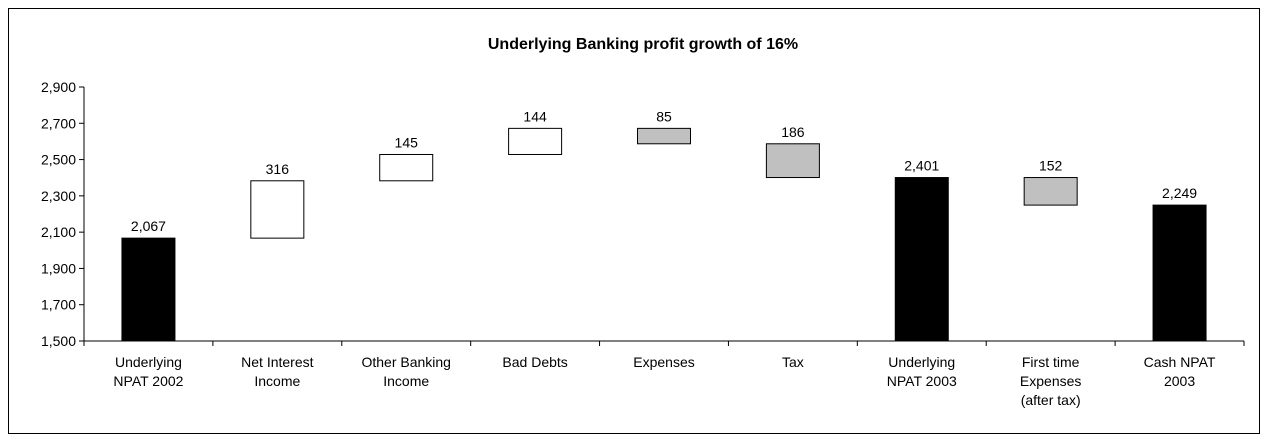  I want to click on data-label: 85, so click(664, 116).